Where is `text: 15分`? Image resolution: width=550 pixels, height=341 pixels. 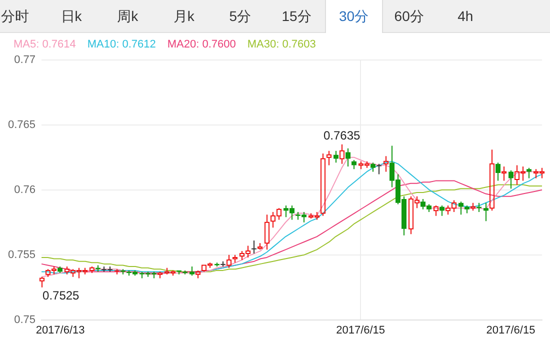
text: 15分 is located at coordinates (296, 16).